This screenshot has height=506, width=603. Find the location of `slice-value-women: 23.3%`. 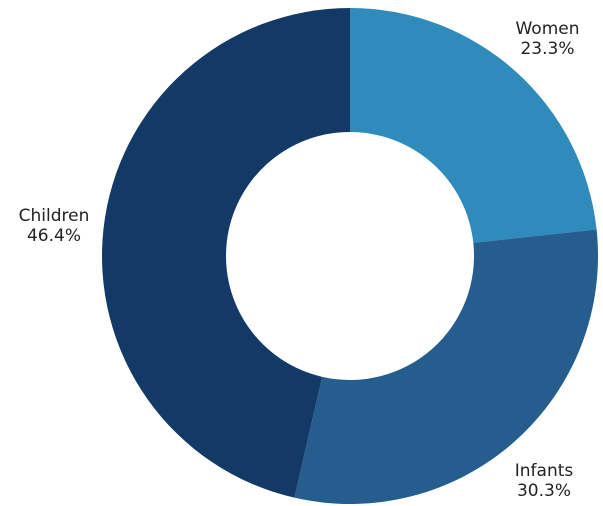

slice-value-women: 23.3% is located at coordinates (547, 49).